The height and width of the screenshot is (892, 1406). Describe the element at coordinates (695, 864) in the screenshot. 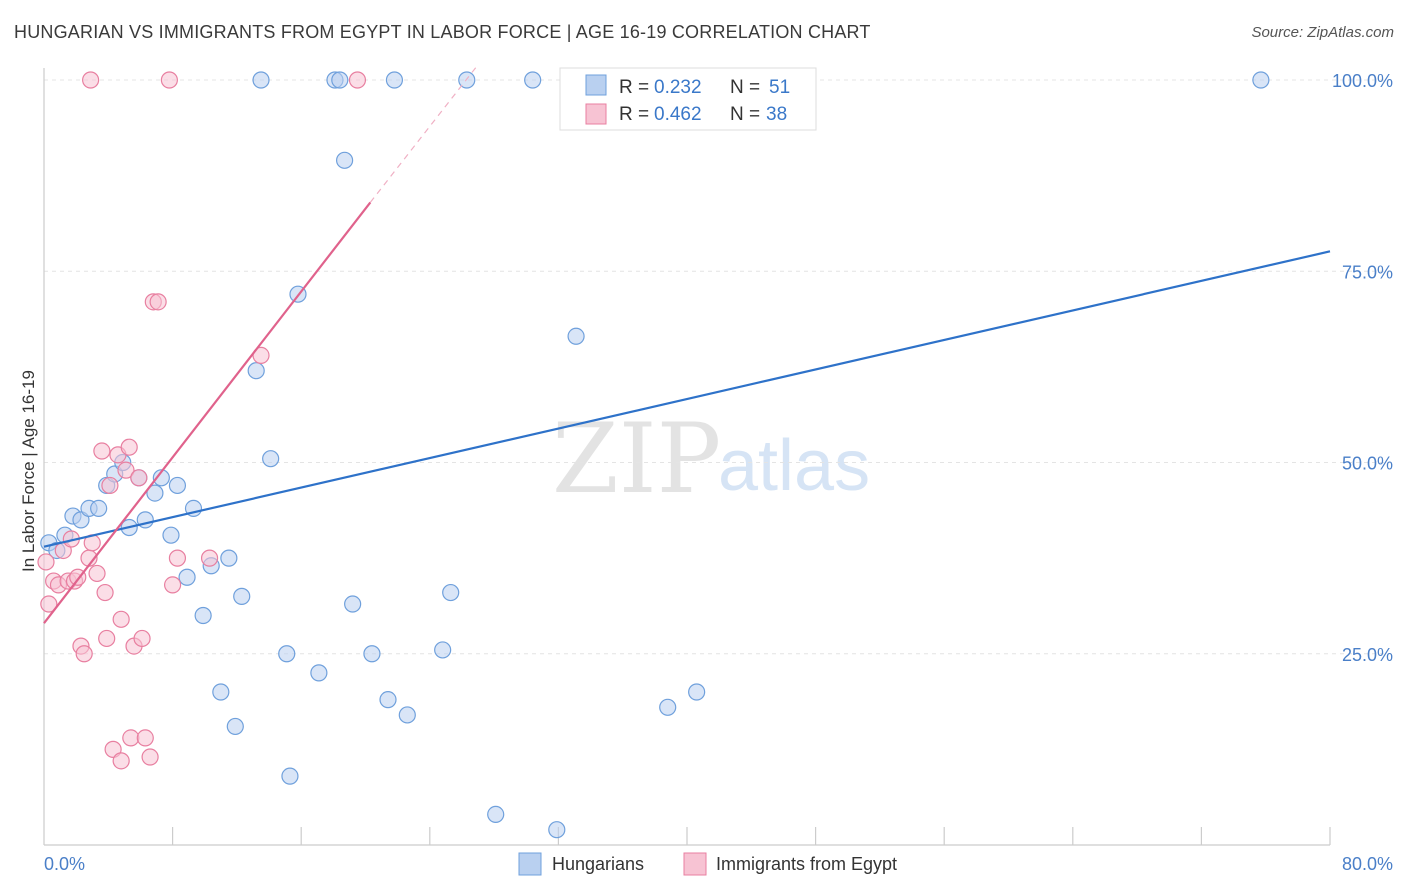

I see `bottom-legend-swatch-egypt` at that location.